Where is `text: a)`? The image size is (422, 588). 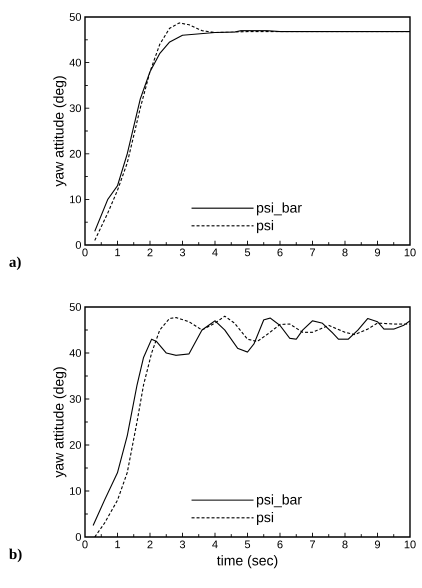
text: a) is located at coordinates (15, 263).